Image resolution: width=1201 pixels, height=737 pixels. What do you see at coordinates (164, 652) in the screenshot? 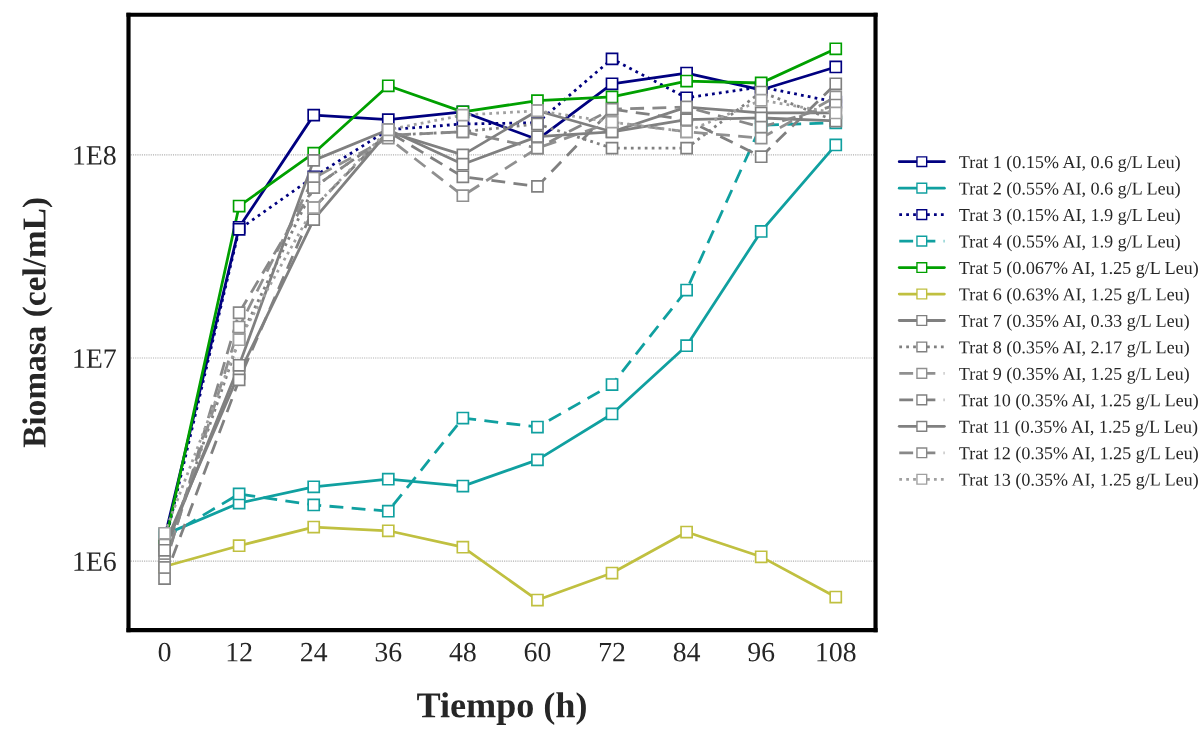
I see `x-tick-label: 0` at bounding box center [164, 652].